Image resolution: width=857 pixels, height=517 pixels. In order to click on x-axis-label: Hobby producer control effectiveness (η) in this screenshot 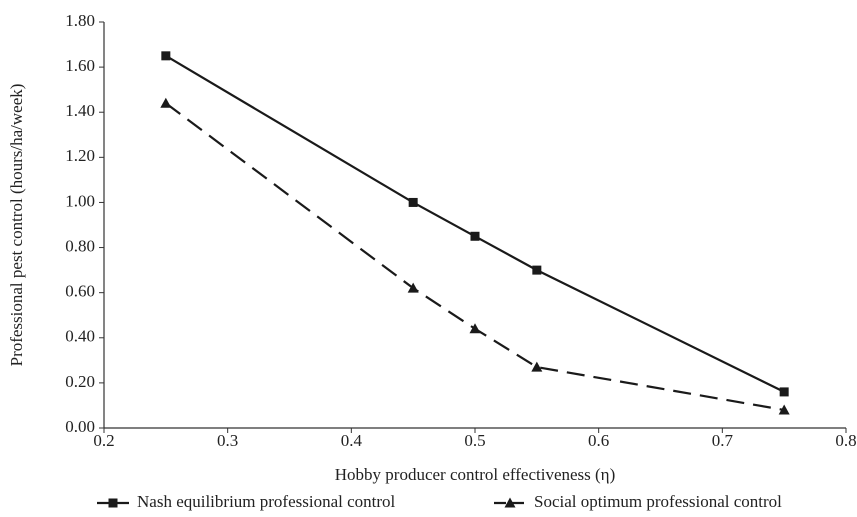, I will do `click(475, 474)`.